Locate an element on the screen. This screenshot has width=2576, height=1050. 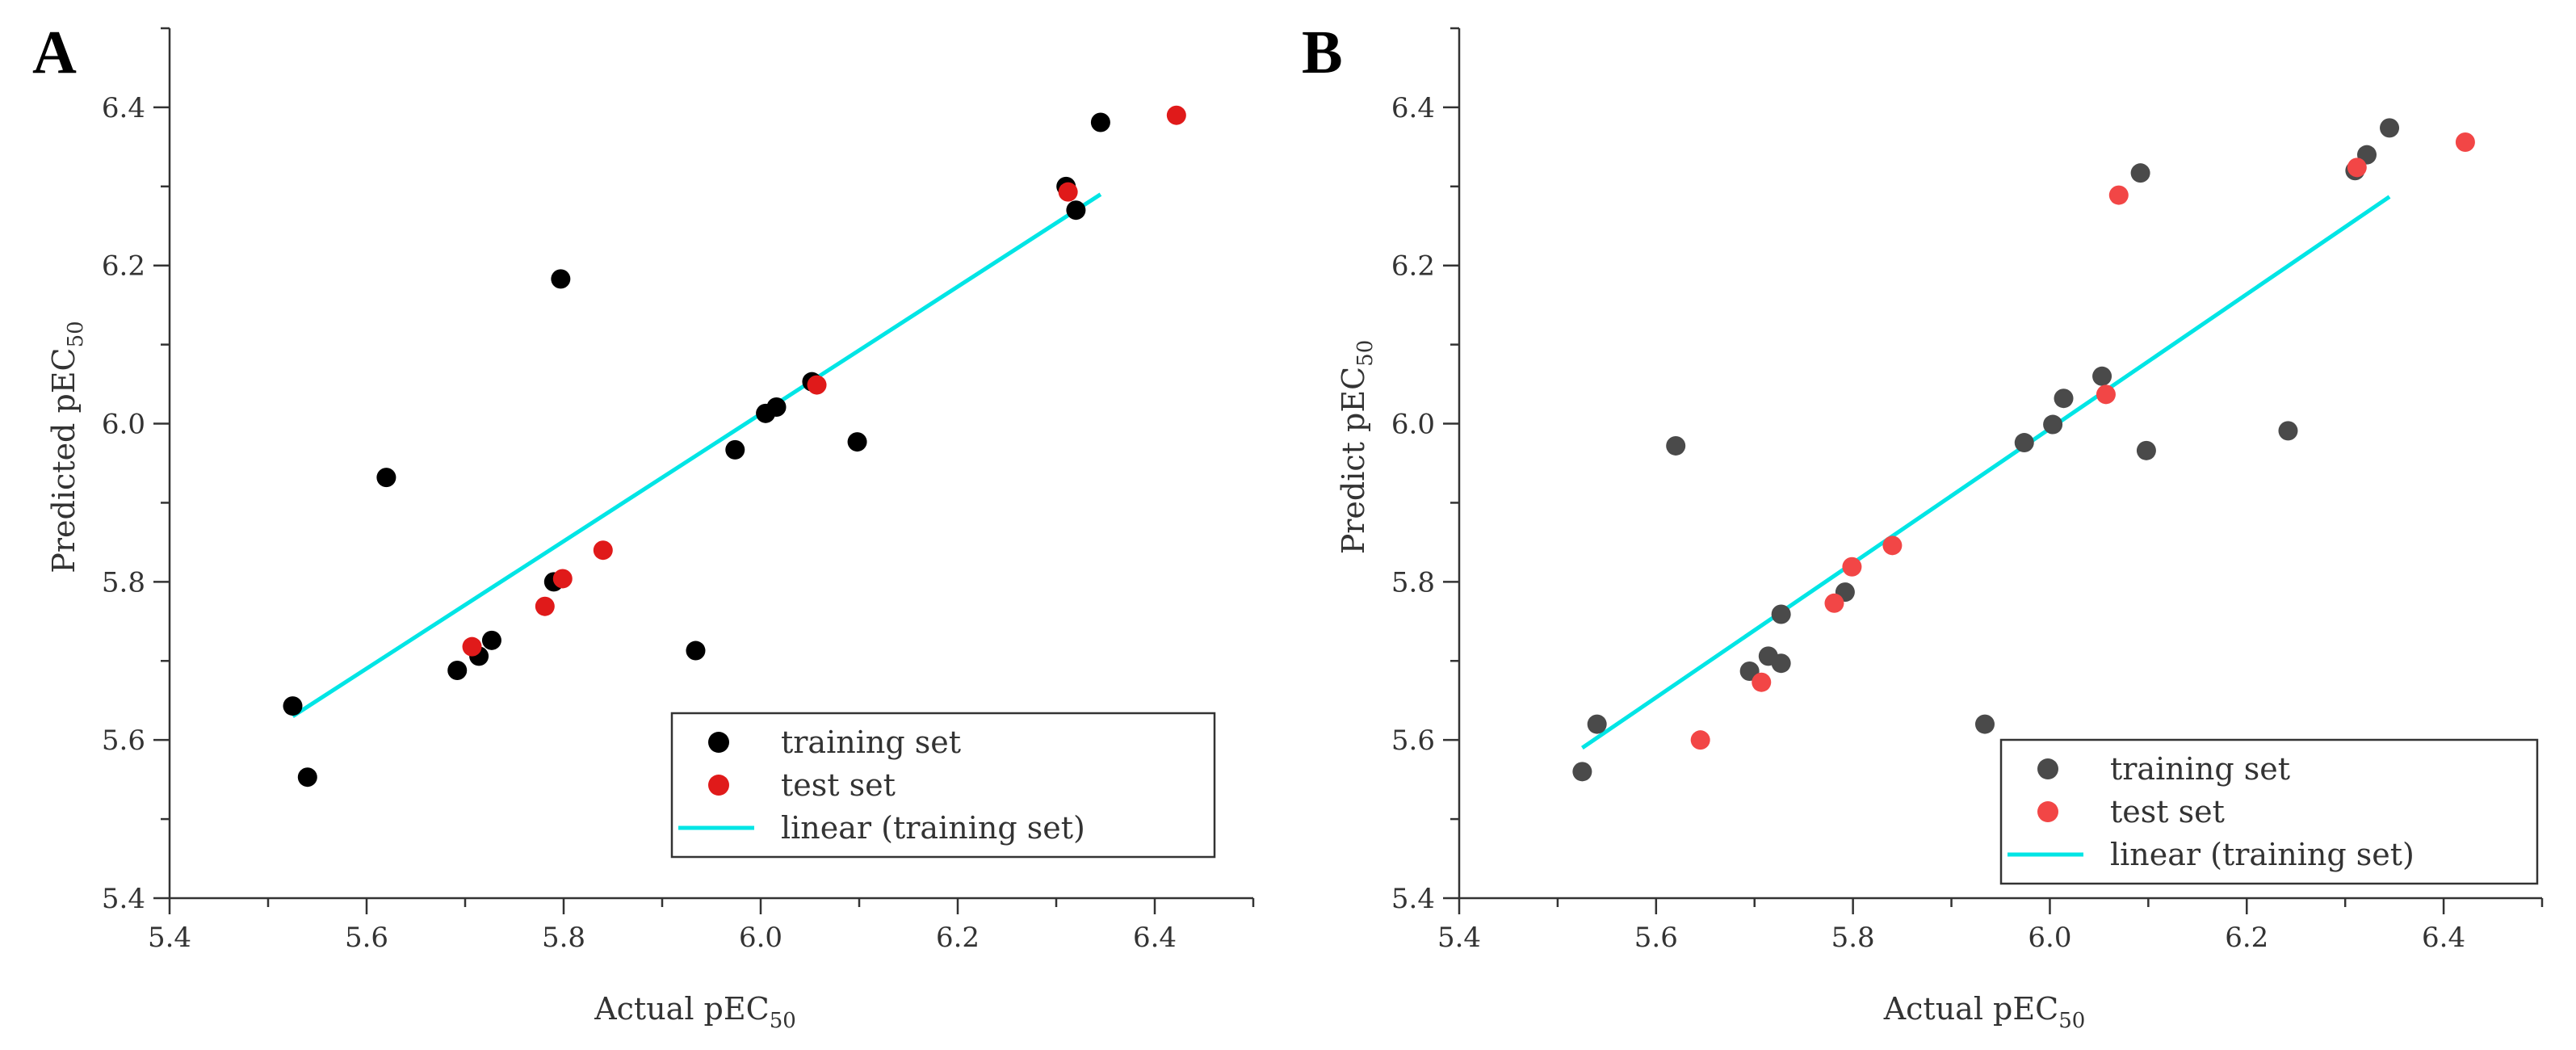
y-axis-title-text: Predict pEC is located at coordinates (1353, 460).